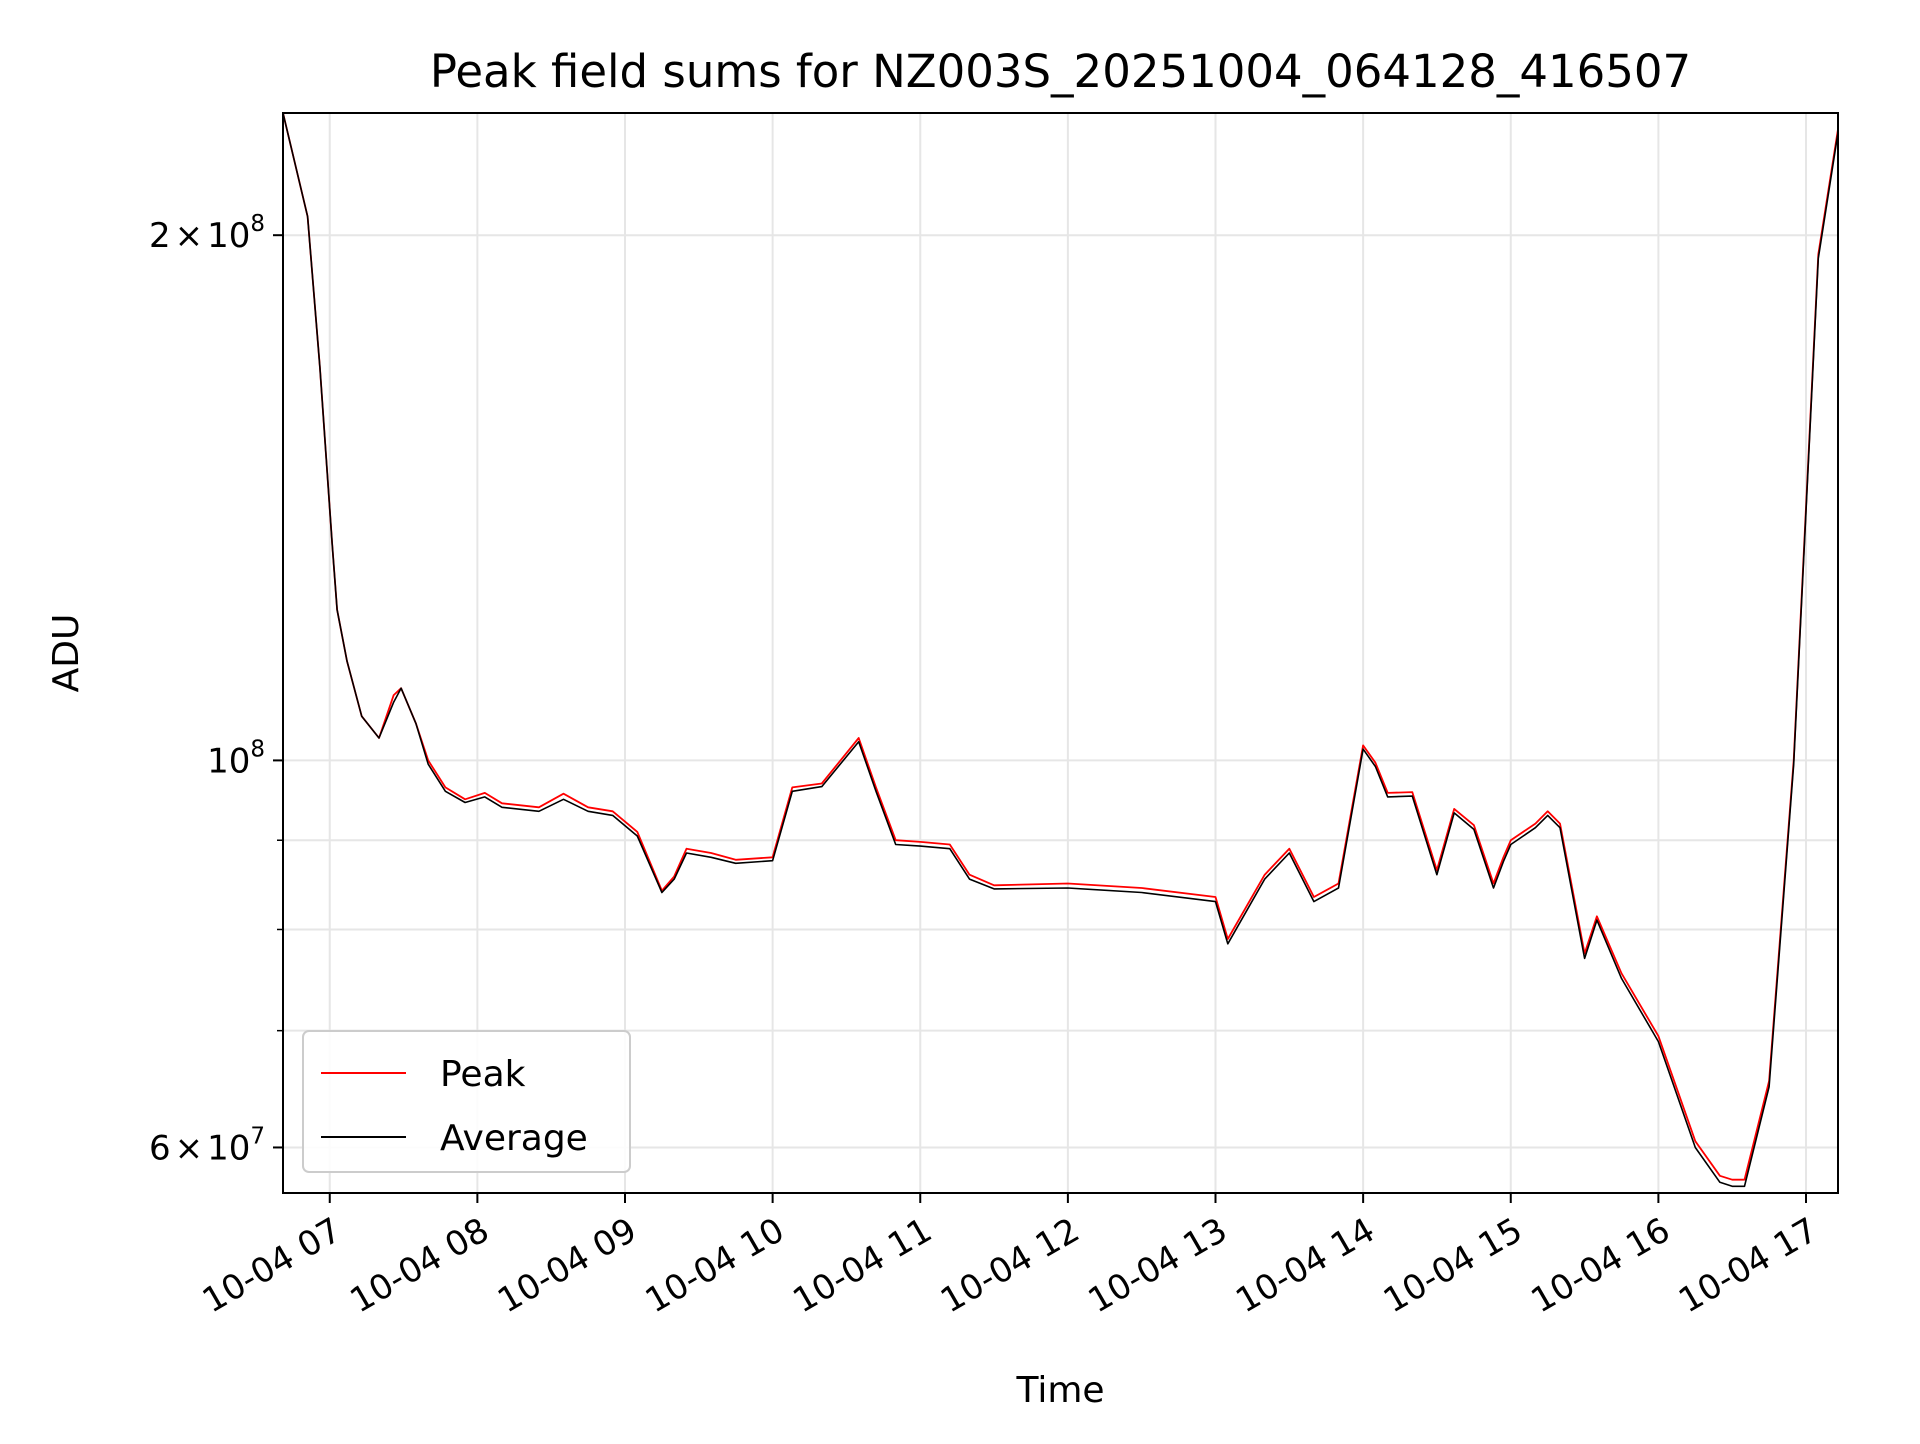 The height and width of the screenshot is (1444, 1920). I want to click on y-tick-exponent: 7, so click(257, 1136).